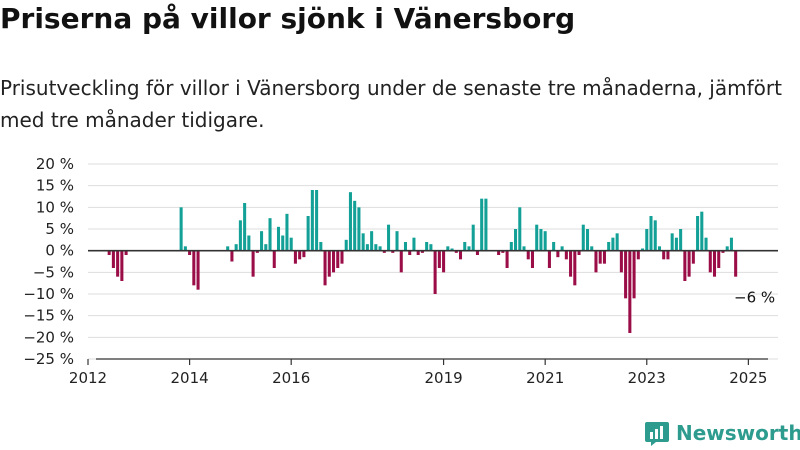  I want to click on brand-name: Newsworthy, so click(738, 433).